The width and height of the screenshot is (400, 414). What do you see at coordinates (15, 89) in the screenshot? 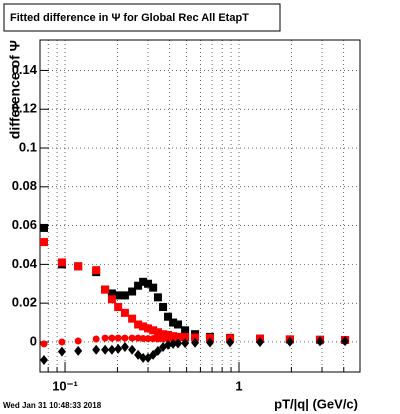
I see `y-axis-label: difference of Ψ` at bounding box center [15, 89].